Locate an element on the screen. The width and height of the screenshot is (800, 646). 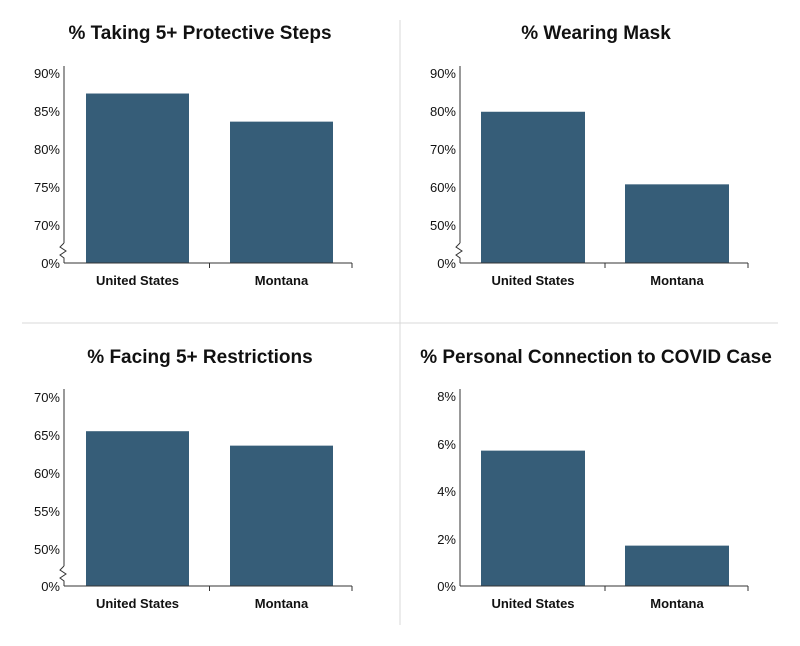
chart-title: % Wearing Mask is located at coordinates (596, 33).